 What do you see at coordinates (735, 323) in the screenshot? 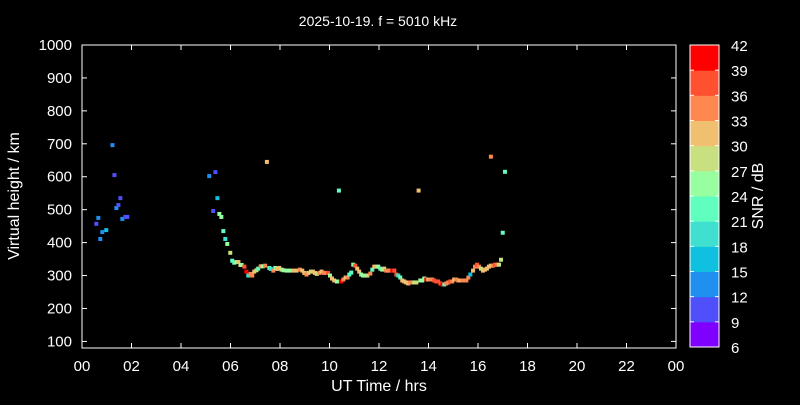
I see `colorbar-tick-label: 9` at bounding box center [735, 323].